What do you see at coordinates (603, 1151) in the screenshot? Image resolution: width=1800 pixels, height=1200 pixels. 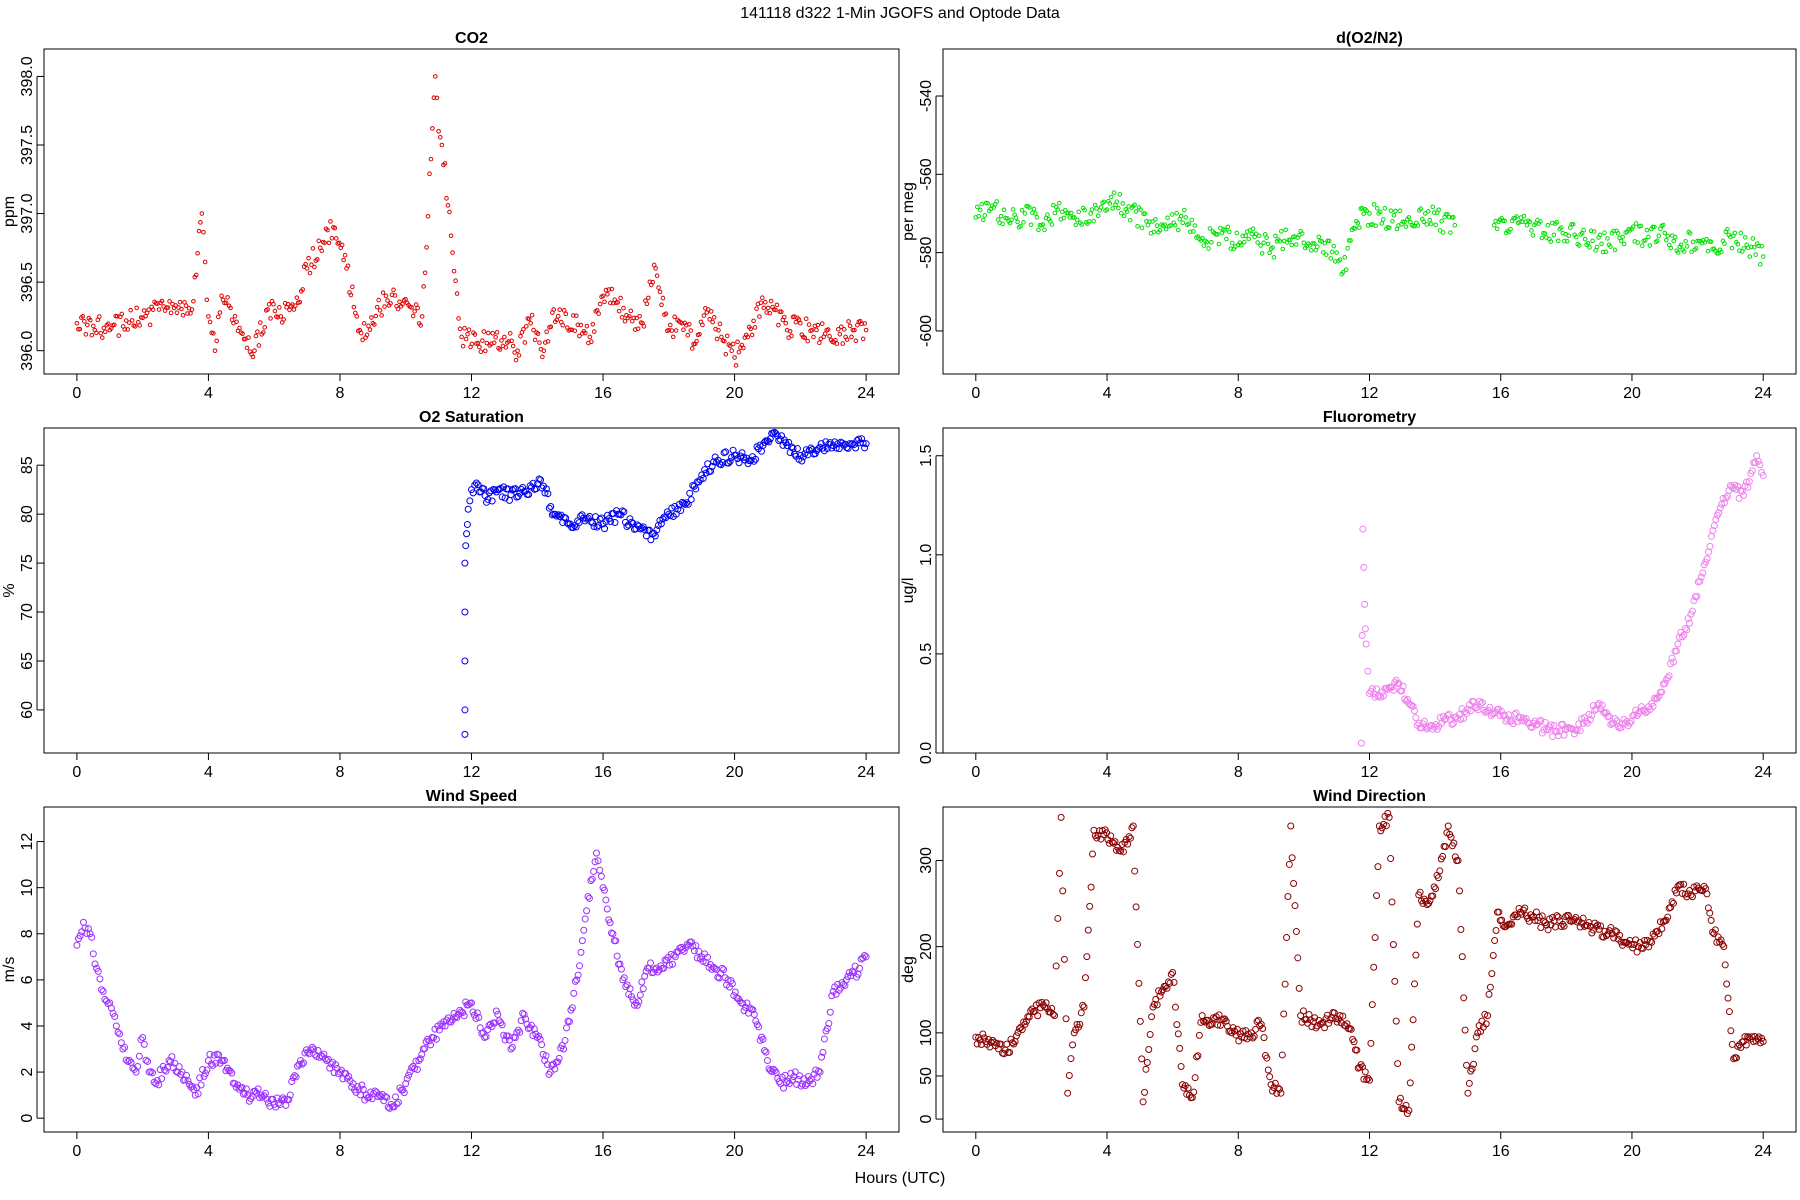 I see `x-tick-label: 16` at bounding box center [603, 1151].